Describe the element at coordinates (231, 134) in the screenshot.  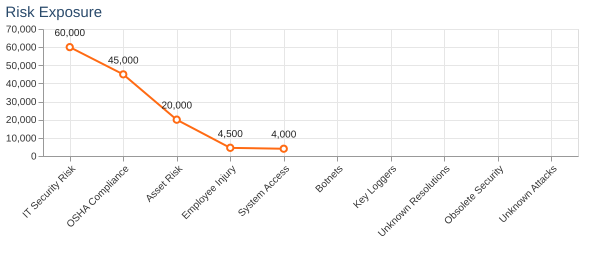
I see `data-label: 4,500` at that location.